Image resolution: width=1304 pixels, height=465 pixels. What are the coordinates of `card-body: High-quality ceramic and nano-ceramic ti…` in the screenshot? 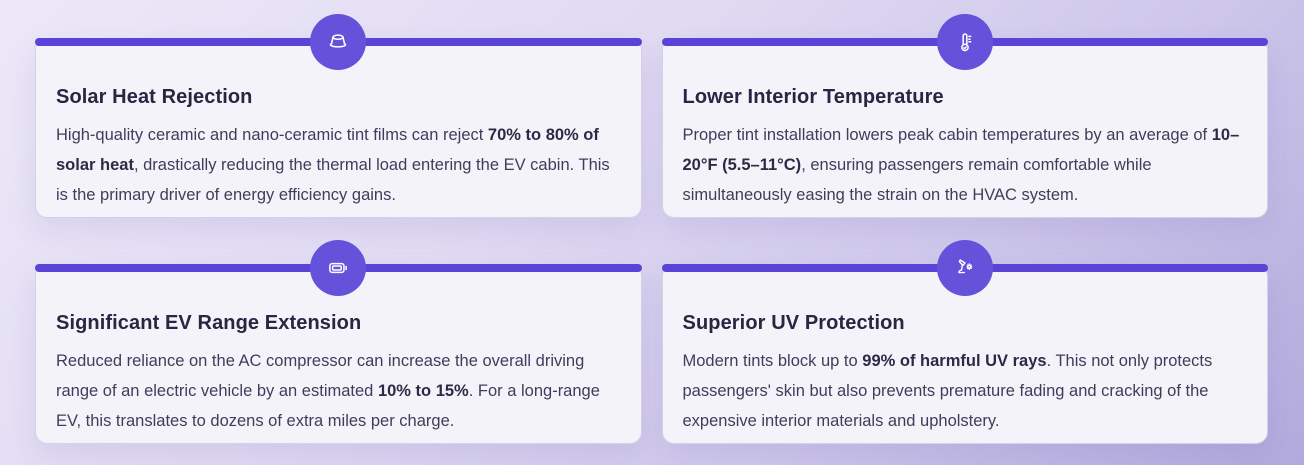 It's located at (333, 165).